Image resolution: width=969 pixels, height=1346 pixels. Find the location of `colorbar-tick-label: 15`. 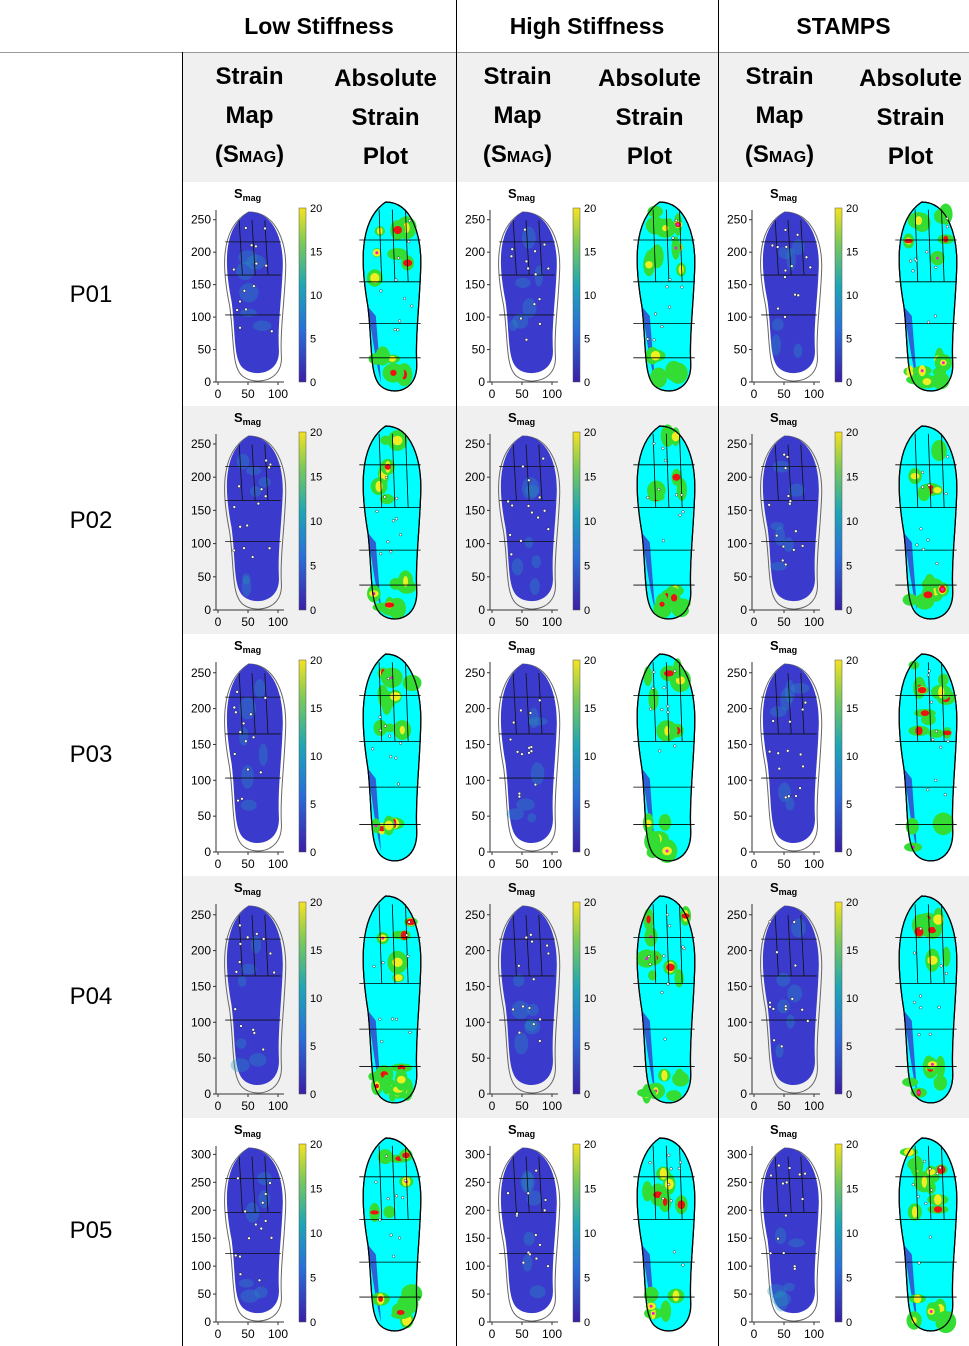

colorbar-tick-label: 15 is located at coordinates (590, 1190).